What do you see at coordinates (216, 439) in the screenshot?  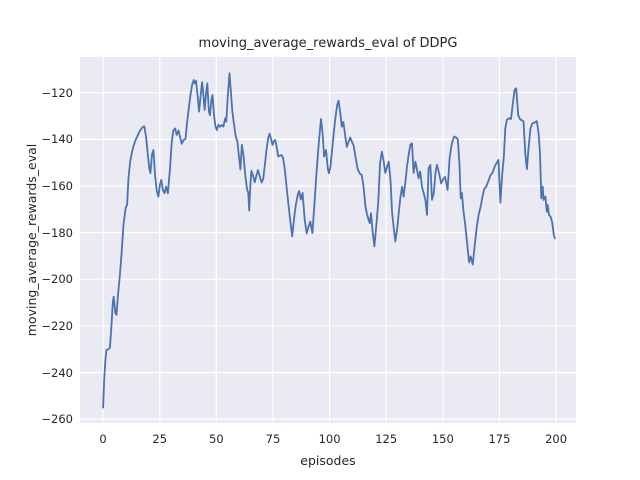 I see `x-tick-label: 50` at bounding box center [216, 439].